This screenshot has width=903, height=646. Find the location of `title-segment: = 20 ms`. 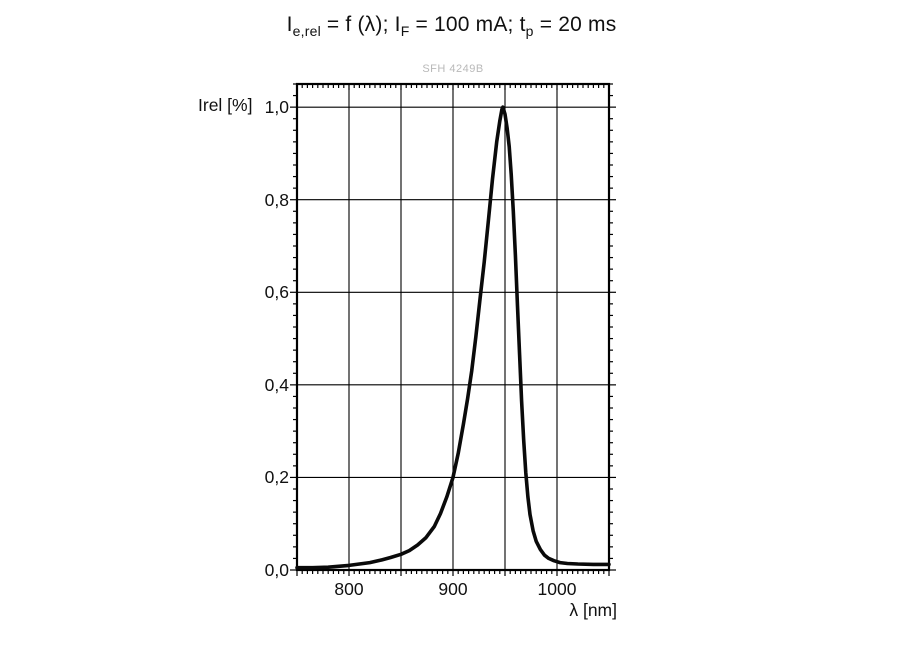

title-segment: = 20 ms is located at coordinates (575, 24).